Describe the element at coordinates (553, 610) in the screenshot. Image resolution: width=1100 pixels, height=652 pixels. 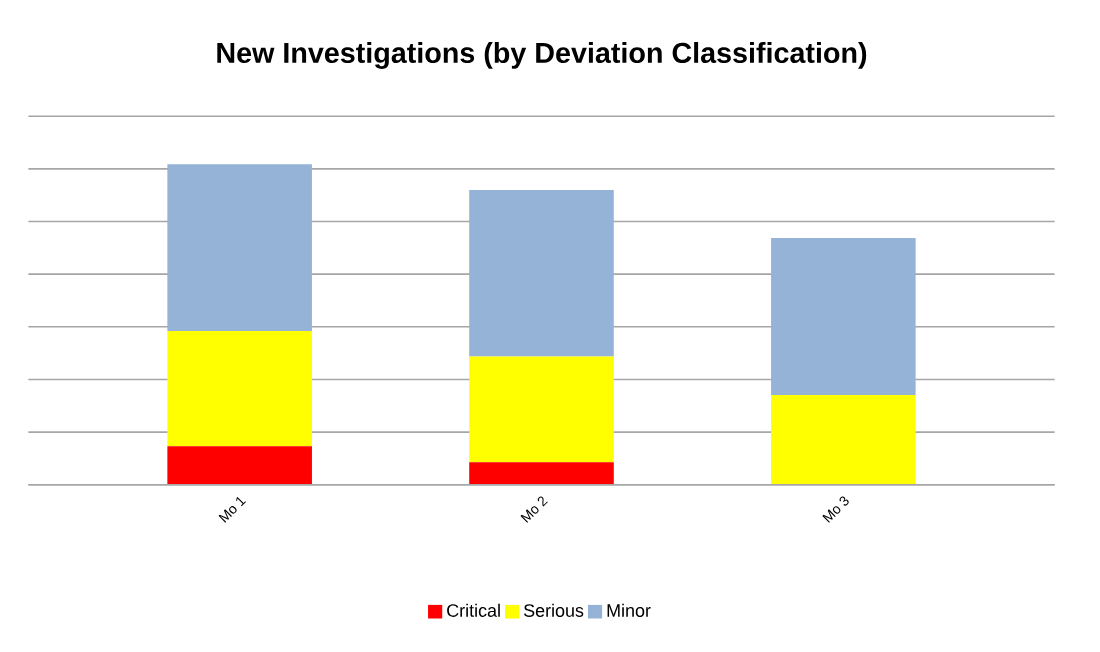
I see `legend-label: Serious` at that location.